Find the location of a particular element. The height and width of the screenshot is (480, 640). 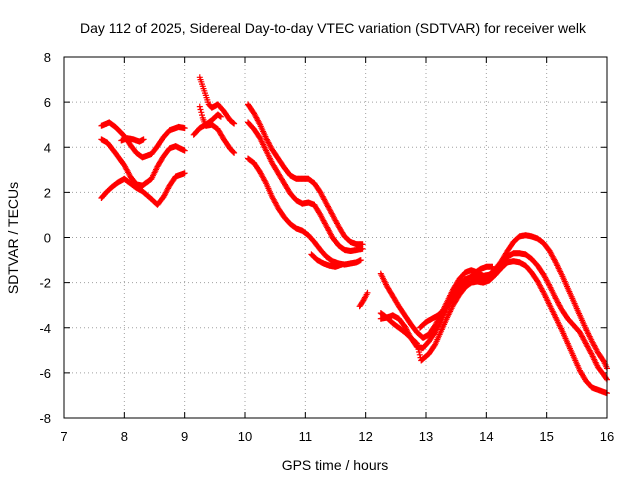

y-tick-label: 0 is located at coordinates (47, 238).